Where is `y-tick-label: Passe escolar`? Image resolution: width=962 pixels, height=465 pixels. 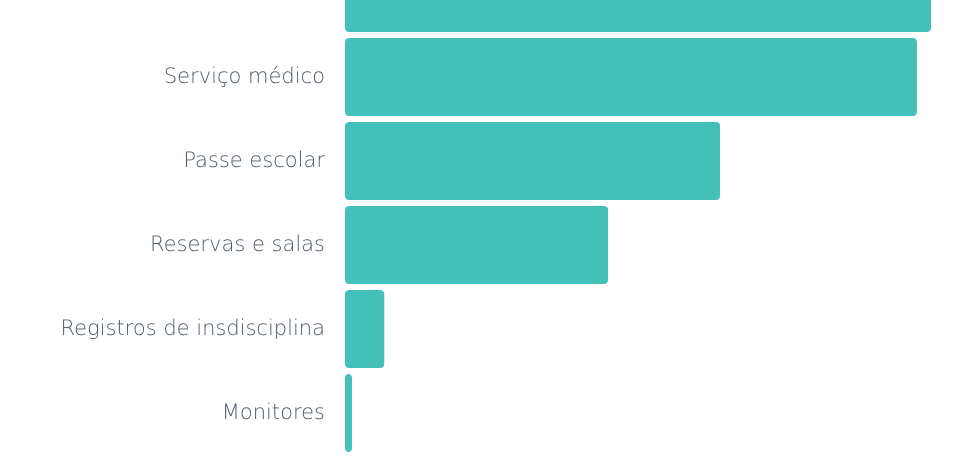 y-tick-label: Passe escolar is located at coordinates (254, 160).